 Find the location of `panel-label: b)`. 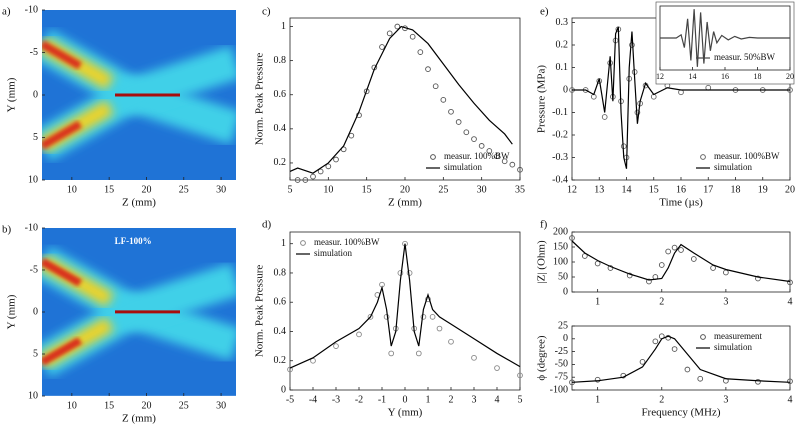

panel-label: b) is located at coordinates (7, 230).